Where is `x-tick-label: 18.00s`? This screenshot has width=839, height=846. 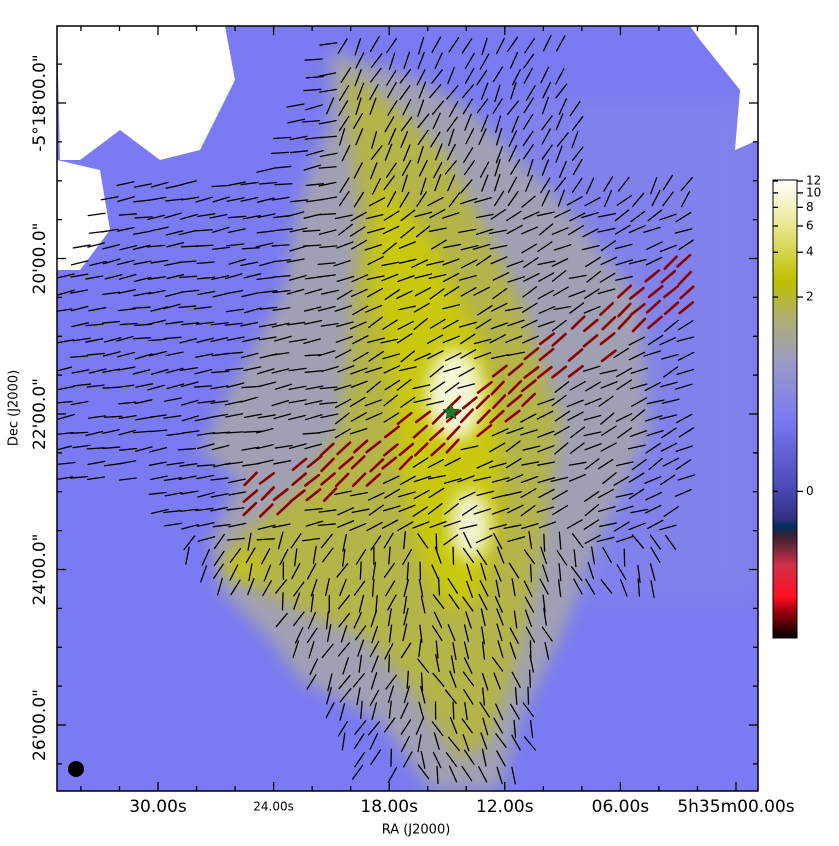
x-tick-label: 18.00s is located at coordinates (389, 807).